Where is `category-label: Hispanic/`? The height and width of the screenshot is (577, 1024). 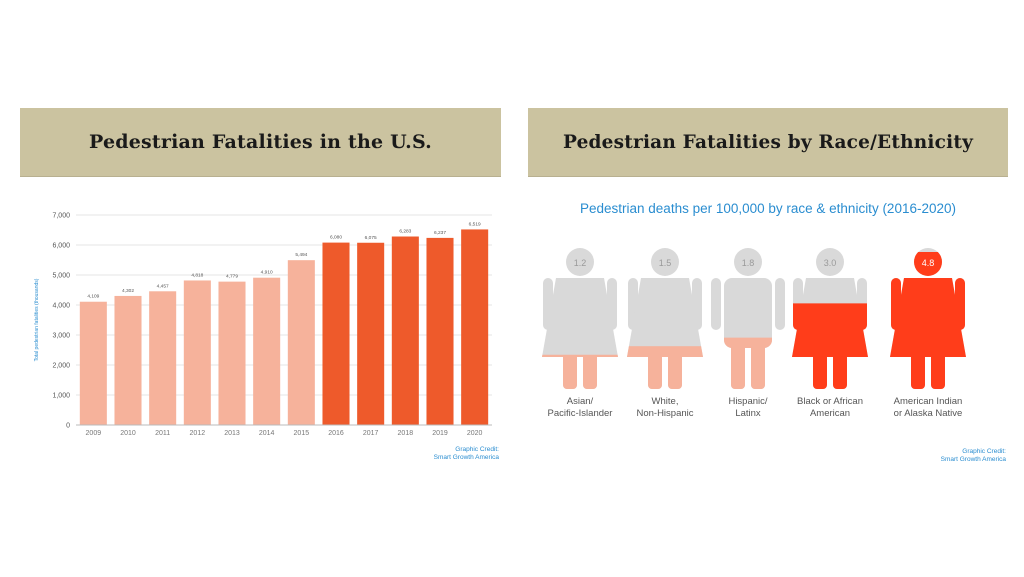
category-label: Hispanic/ is located at coordinates (747, 401).